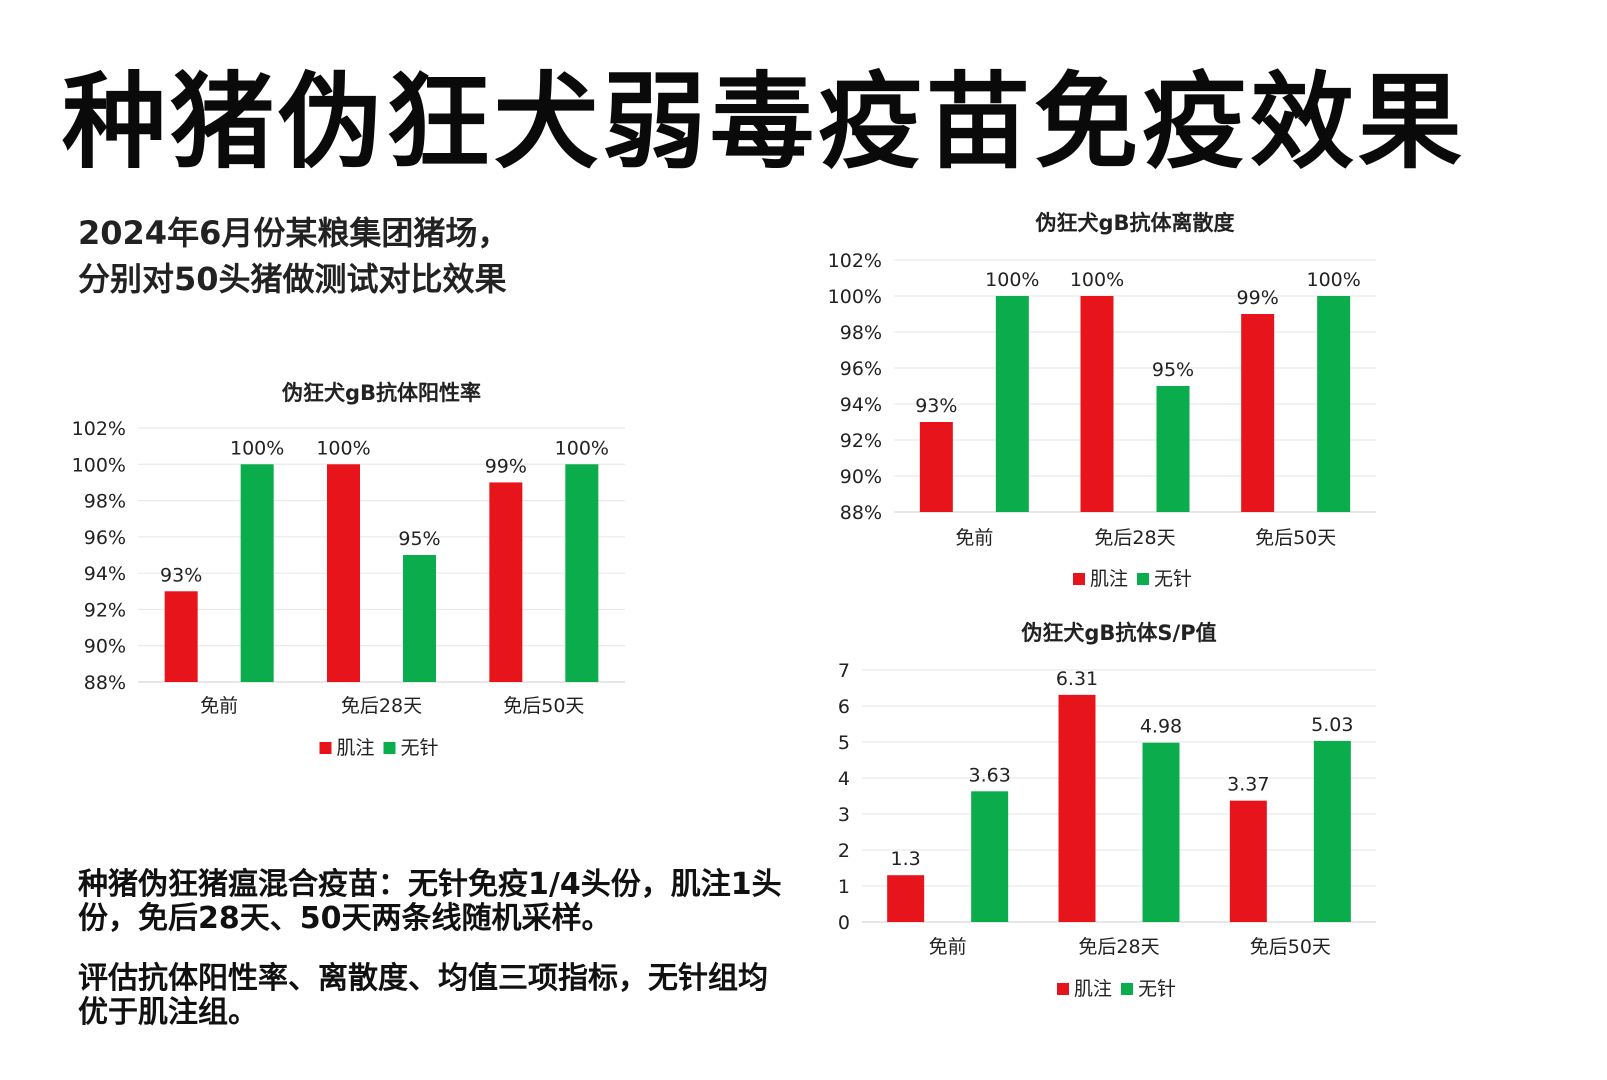 The image size is (1607, 1080). Describe the element at coordinates (844, 851) in the screenshot. I see `y-tick-label: 2` at that location.